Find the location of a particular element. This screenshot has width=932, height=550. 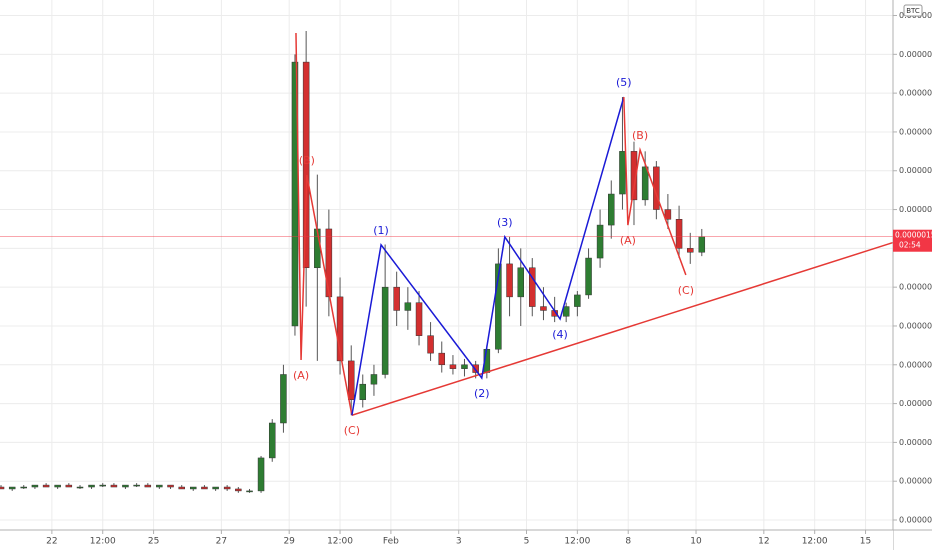

x-tick-label: 8 is located at coordinates (628, 542).